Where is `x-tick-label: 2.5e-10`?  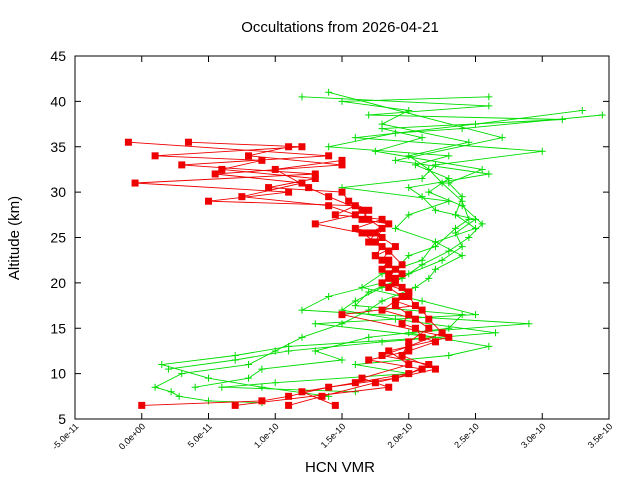 x-tick-label: 2.5e-10 is located at coordinates (466, 435).